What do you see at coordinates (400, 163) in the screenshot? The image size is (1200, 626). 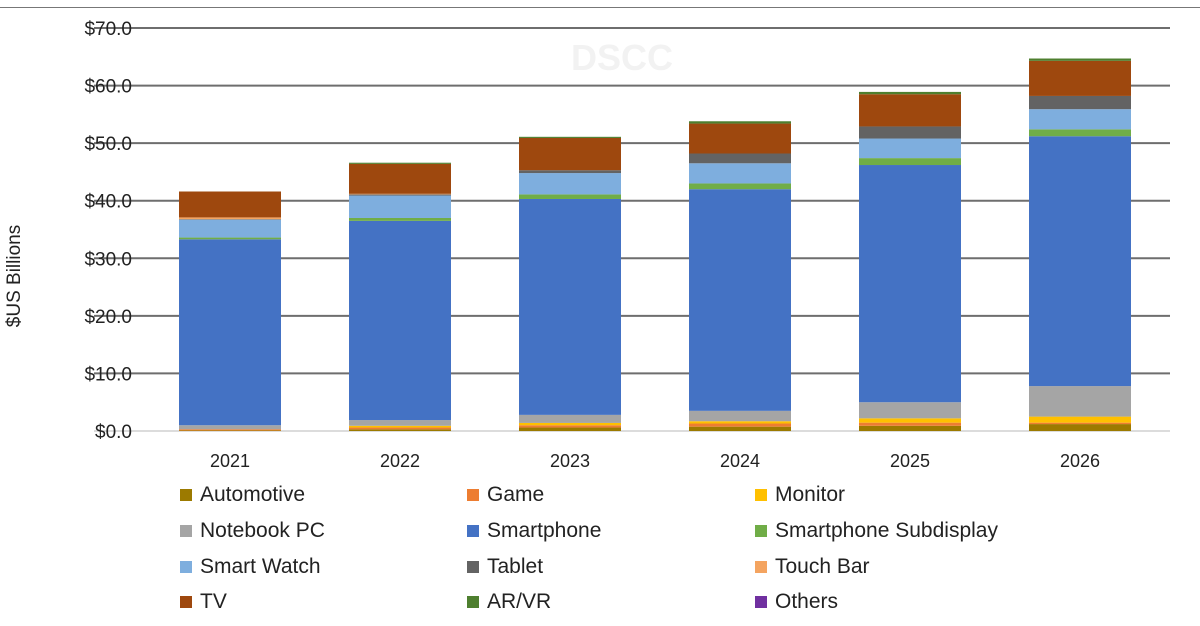 I see `bar-segment-ar-vr-2022` at bounding box center [400, 163].